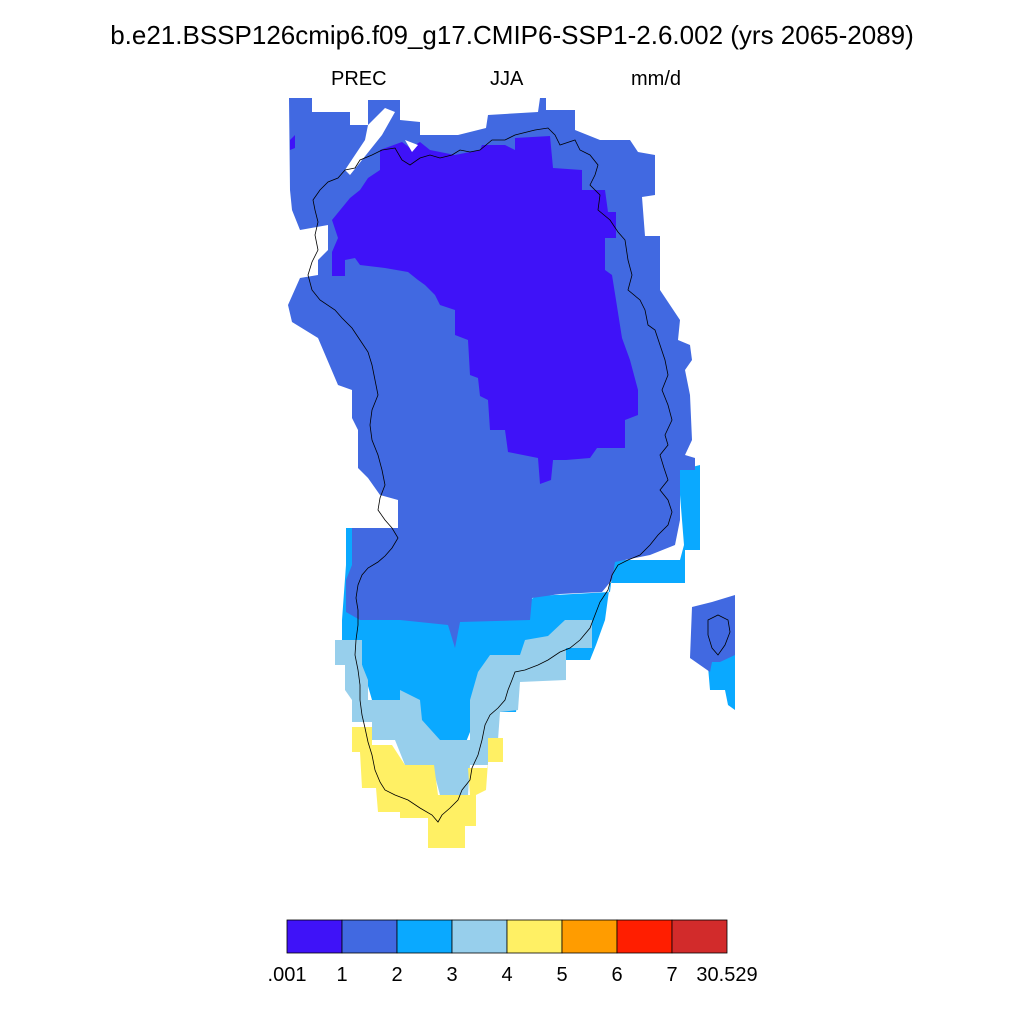  What do you see at coordinates (396, 975) in the screenshot?
I see `colorbar-tick-label: 2` at bounding box center [396, 975].